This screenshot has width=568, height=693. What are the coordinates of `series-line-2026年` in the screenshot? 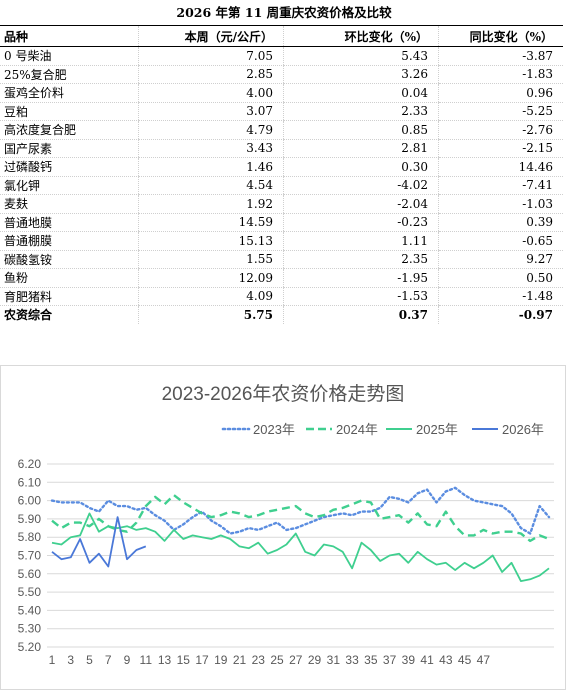 It's located at (99, 542).